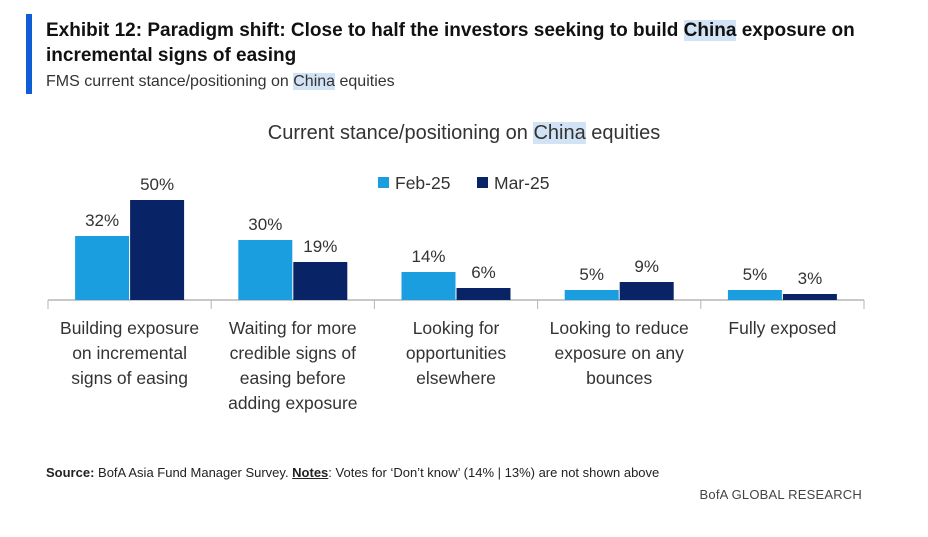 This screenshot has width=928, height=537. What do you see at coordinates (265, 224) in the screenshot?
I see `data-label: 30%` at bounding box center [265, 224].